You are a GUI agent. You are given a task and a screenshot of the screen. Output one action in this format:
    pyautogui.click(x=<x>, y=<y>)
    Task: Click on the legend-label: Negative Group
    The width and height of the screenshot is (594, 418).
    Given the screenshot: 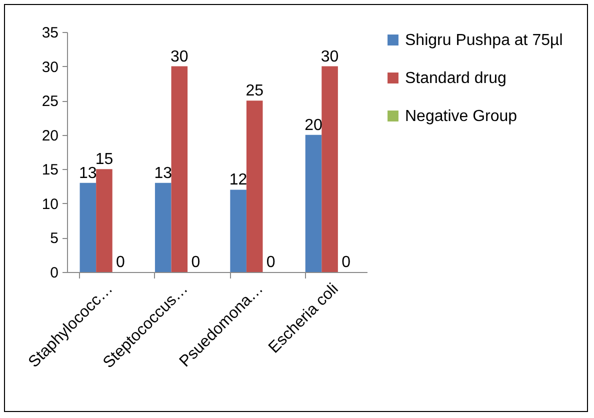 What is the action you would take?
    pyautogui.click(x=461, y=116)
    